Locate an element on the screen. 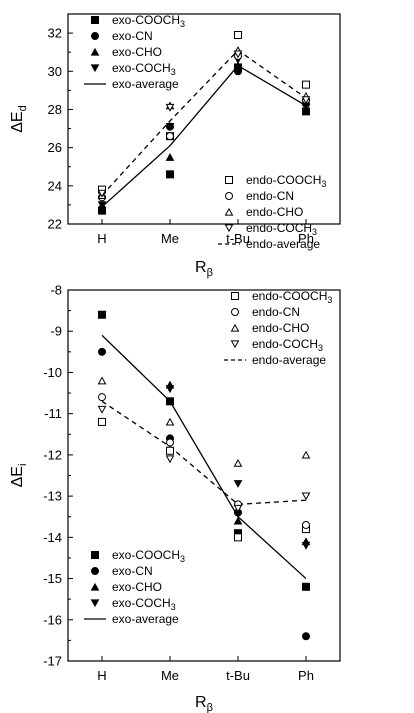 The image size is (414, 713). y-tick-label: -16 is located at coordinates (52, 619).